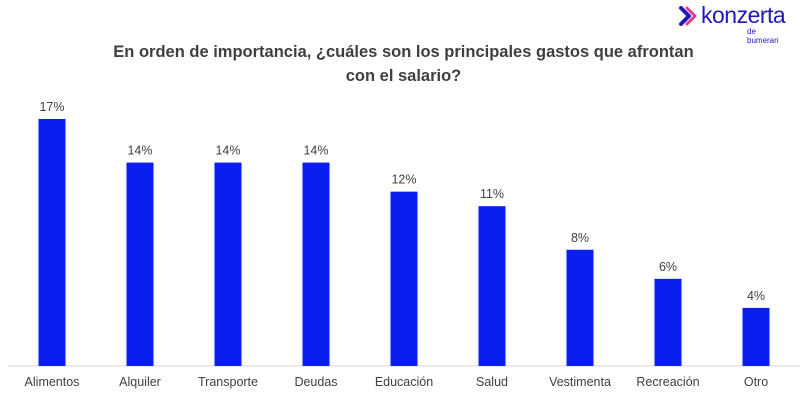 The image size is (807, 408). I want to click on logo-mark-icon, so click(688, 16).